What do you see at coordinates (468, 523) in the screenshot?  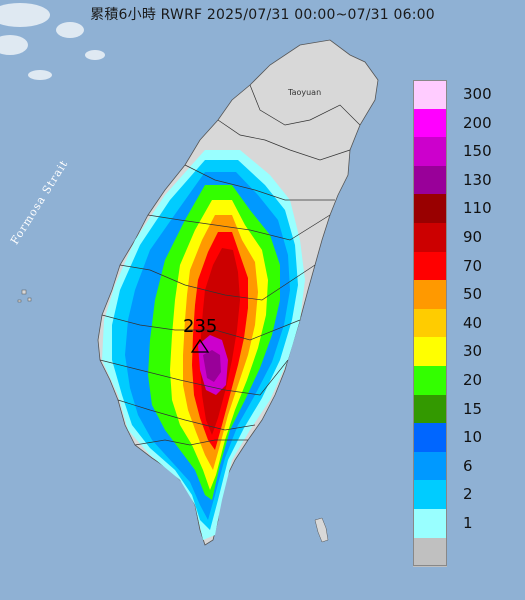 I see `legend-label: 1` at bounding box center [468, 523].